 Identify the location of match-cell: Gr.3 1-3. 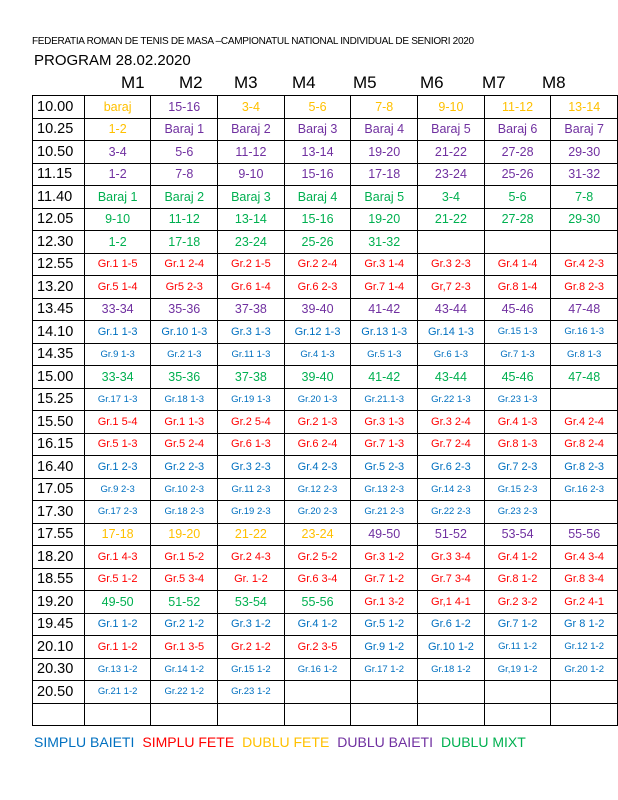
(384, 422).